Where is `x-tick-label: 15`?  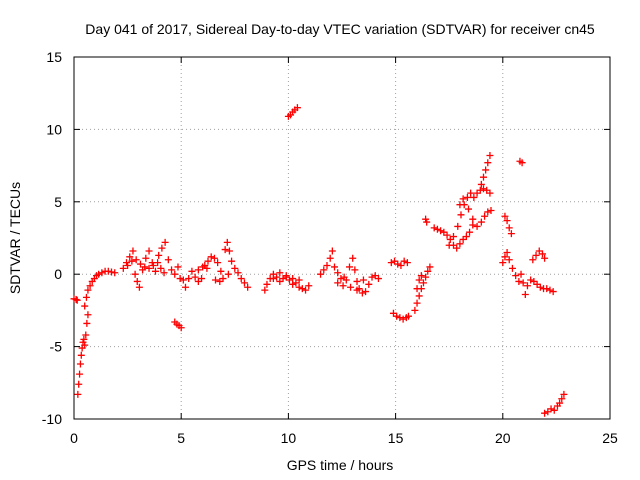
x-tick-label: 15 is located at coordinates (396, 438).